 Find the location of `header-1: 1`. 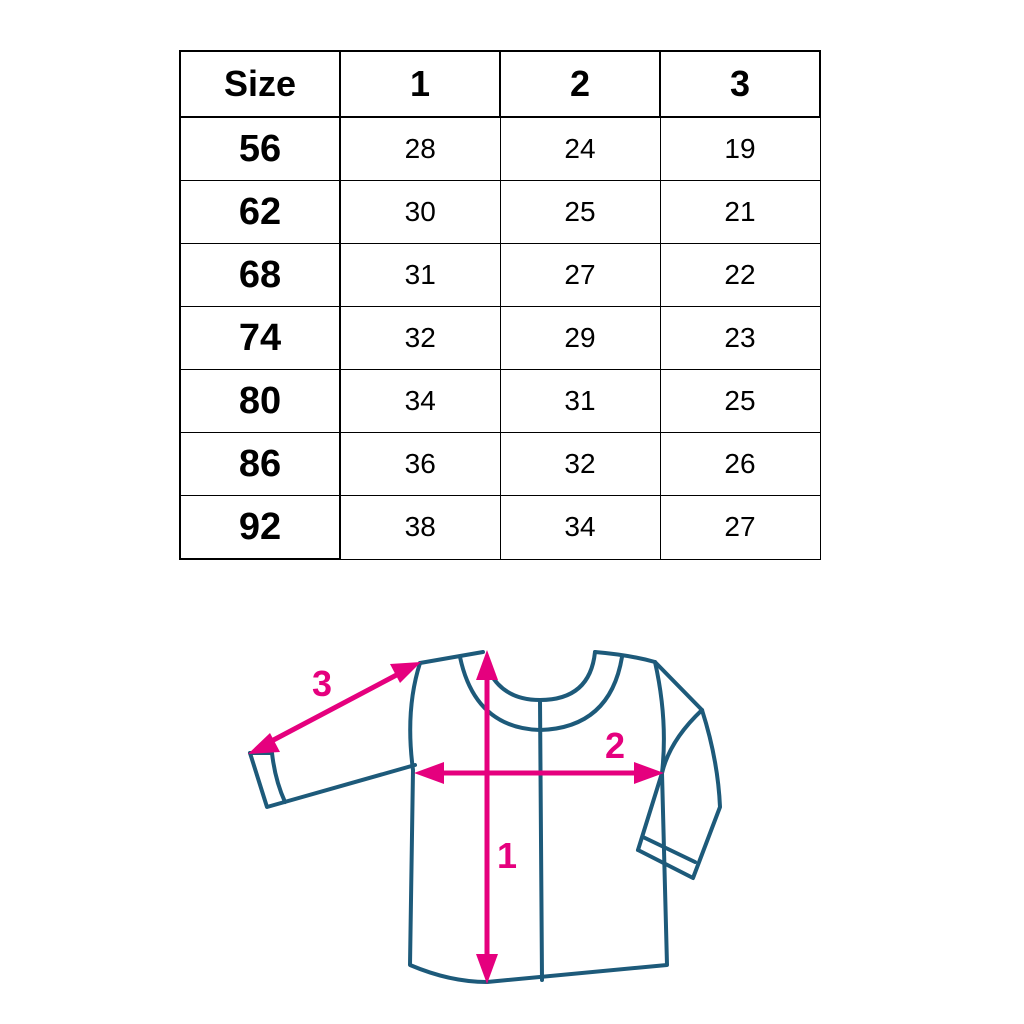

header-1: 1 is located at coordinates (420, 84).